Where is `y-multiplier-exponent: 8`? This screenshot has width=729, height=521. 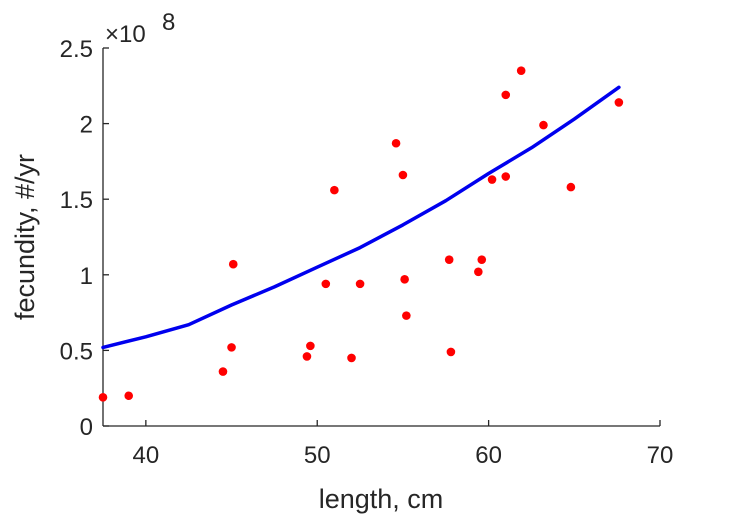
y-multiplier-exponent: 8 is located at coordinates (168, 22).